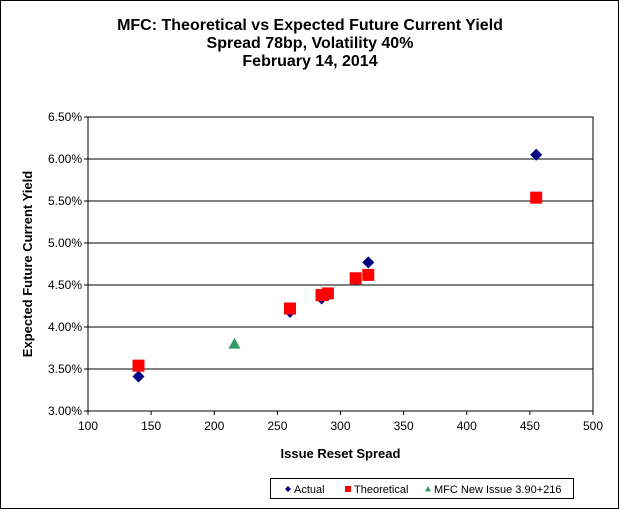 This screenshot has width=619, height=514. I want to click on legend-label: Actual, so click(309, 490).